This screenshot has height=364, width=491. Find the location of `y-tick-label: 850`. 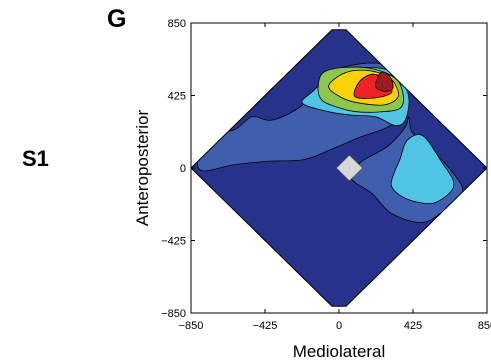

y-tick-label: 850 is located at coordinates (177, 24).